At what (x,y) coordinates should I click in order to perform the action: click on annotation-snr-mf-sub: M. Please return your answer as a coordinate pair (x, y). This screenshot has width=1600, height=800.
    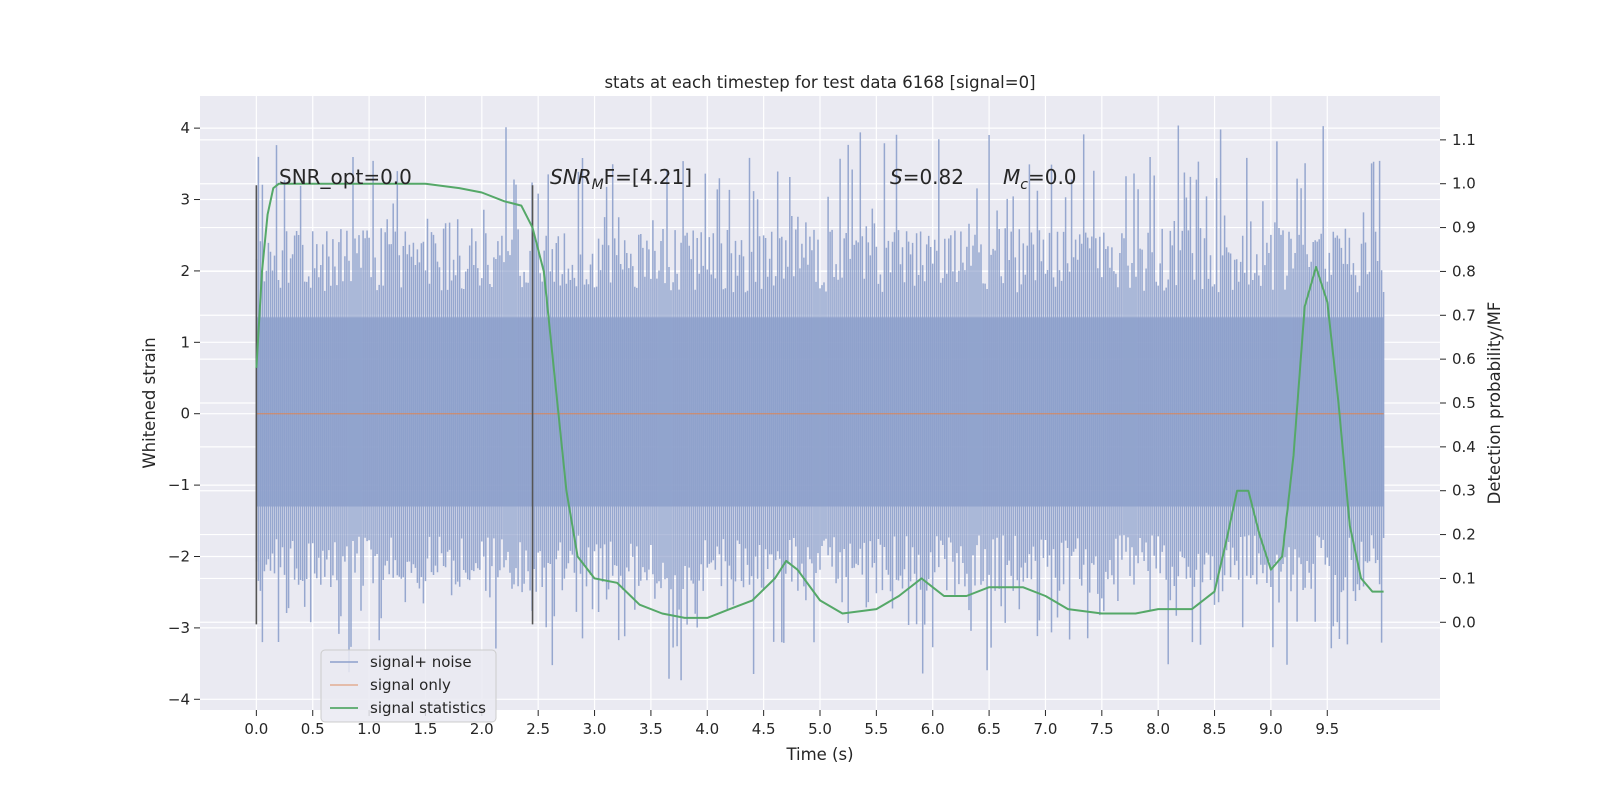
    Looking at the image, I should click on (598, 185).